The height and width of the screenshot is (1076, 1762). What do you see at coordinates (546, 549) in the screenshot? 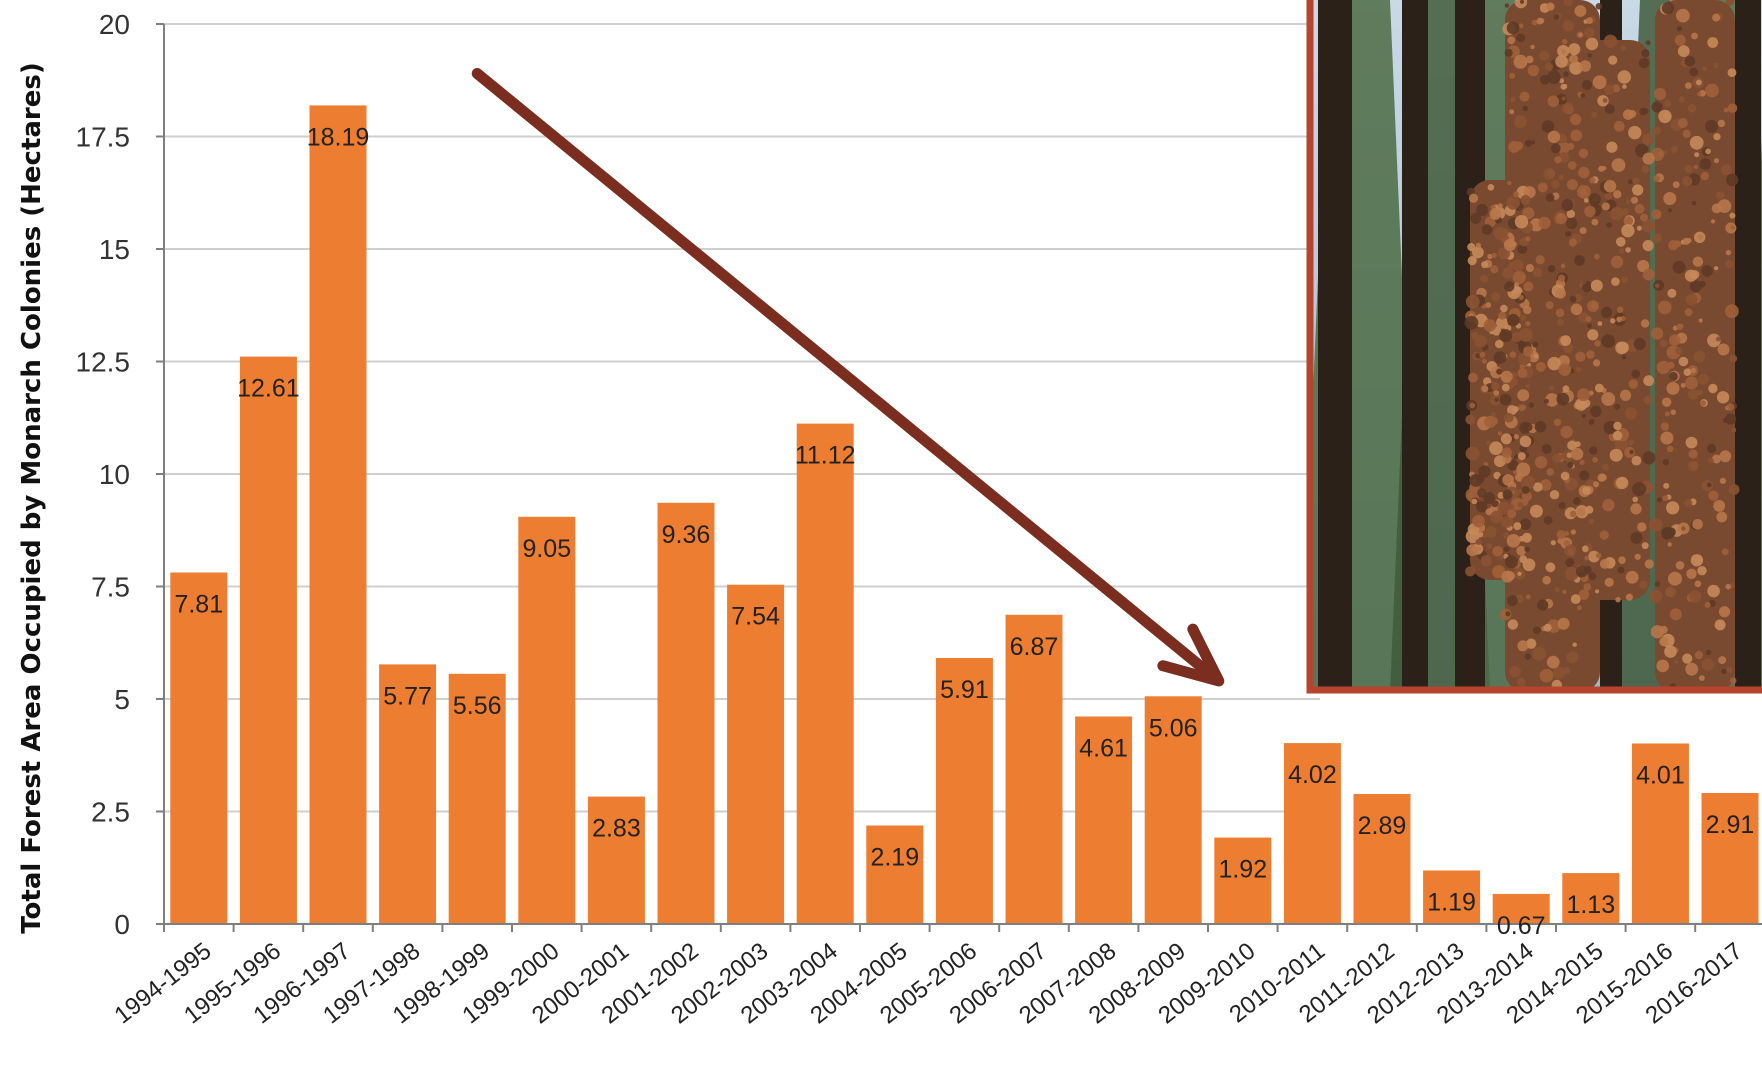
I see `data-label: 9.05` at bounding box center [546, 549].